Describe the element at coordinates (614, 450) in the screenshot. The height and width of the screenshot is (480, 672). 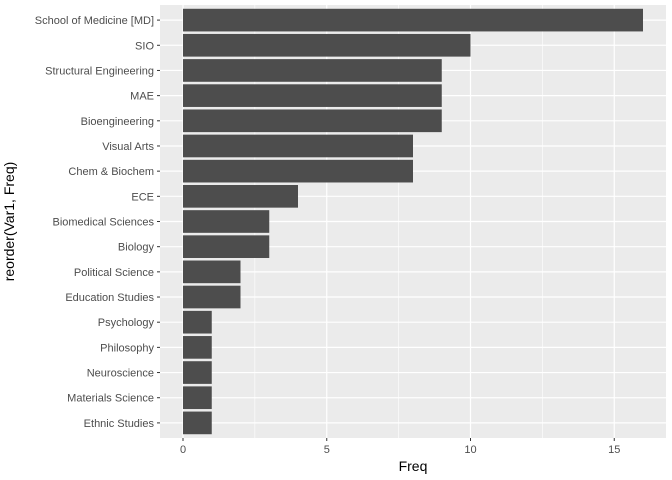
I see `x-tick-label: 15` at that location.